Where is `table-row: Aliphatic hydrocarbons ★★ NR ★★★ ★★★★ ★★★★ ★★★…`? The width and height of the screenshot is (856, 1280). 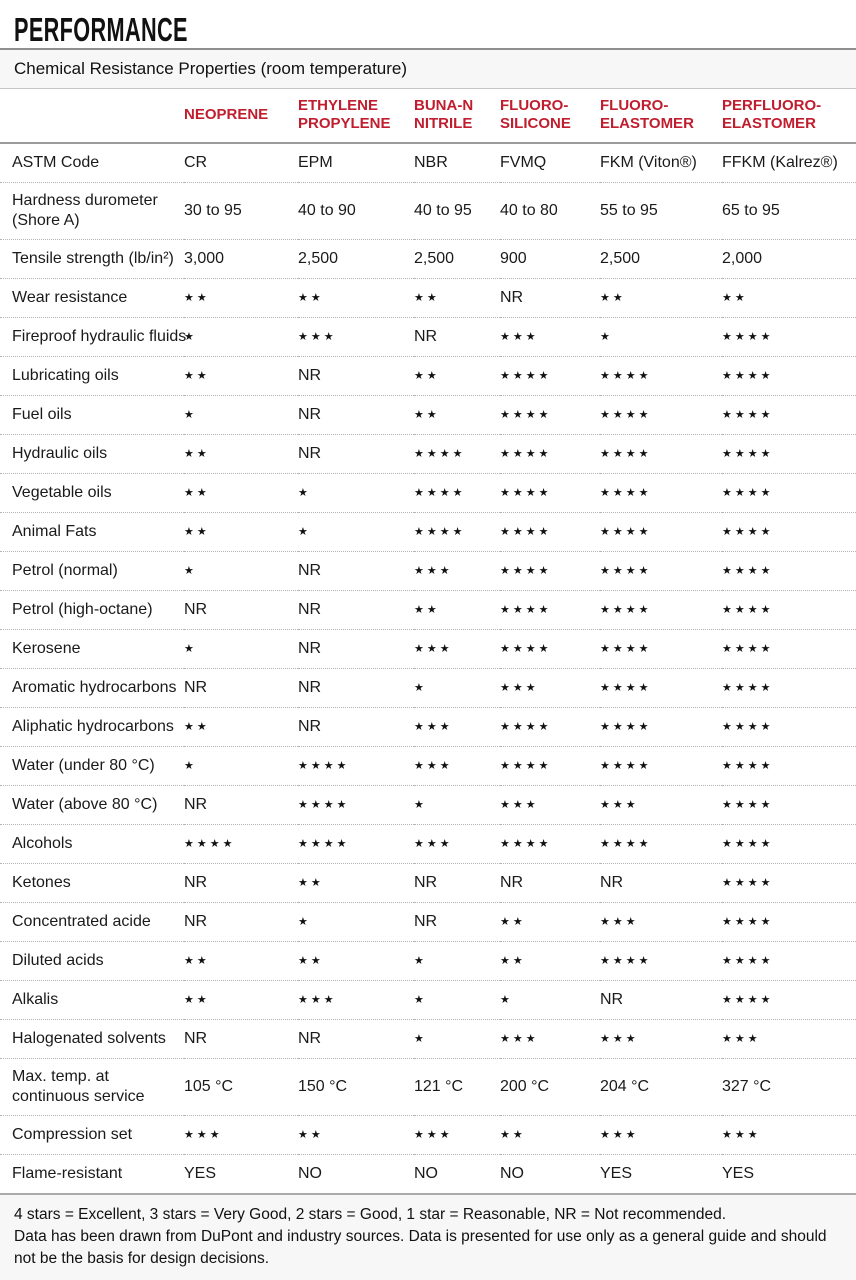 table-row: Aliphatic hydrocarbons ★★ NR ★★★ ★★★★ ★★★★ ★★★… is located at coordinates (428, 727).